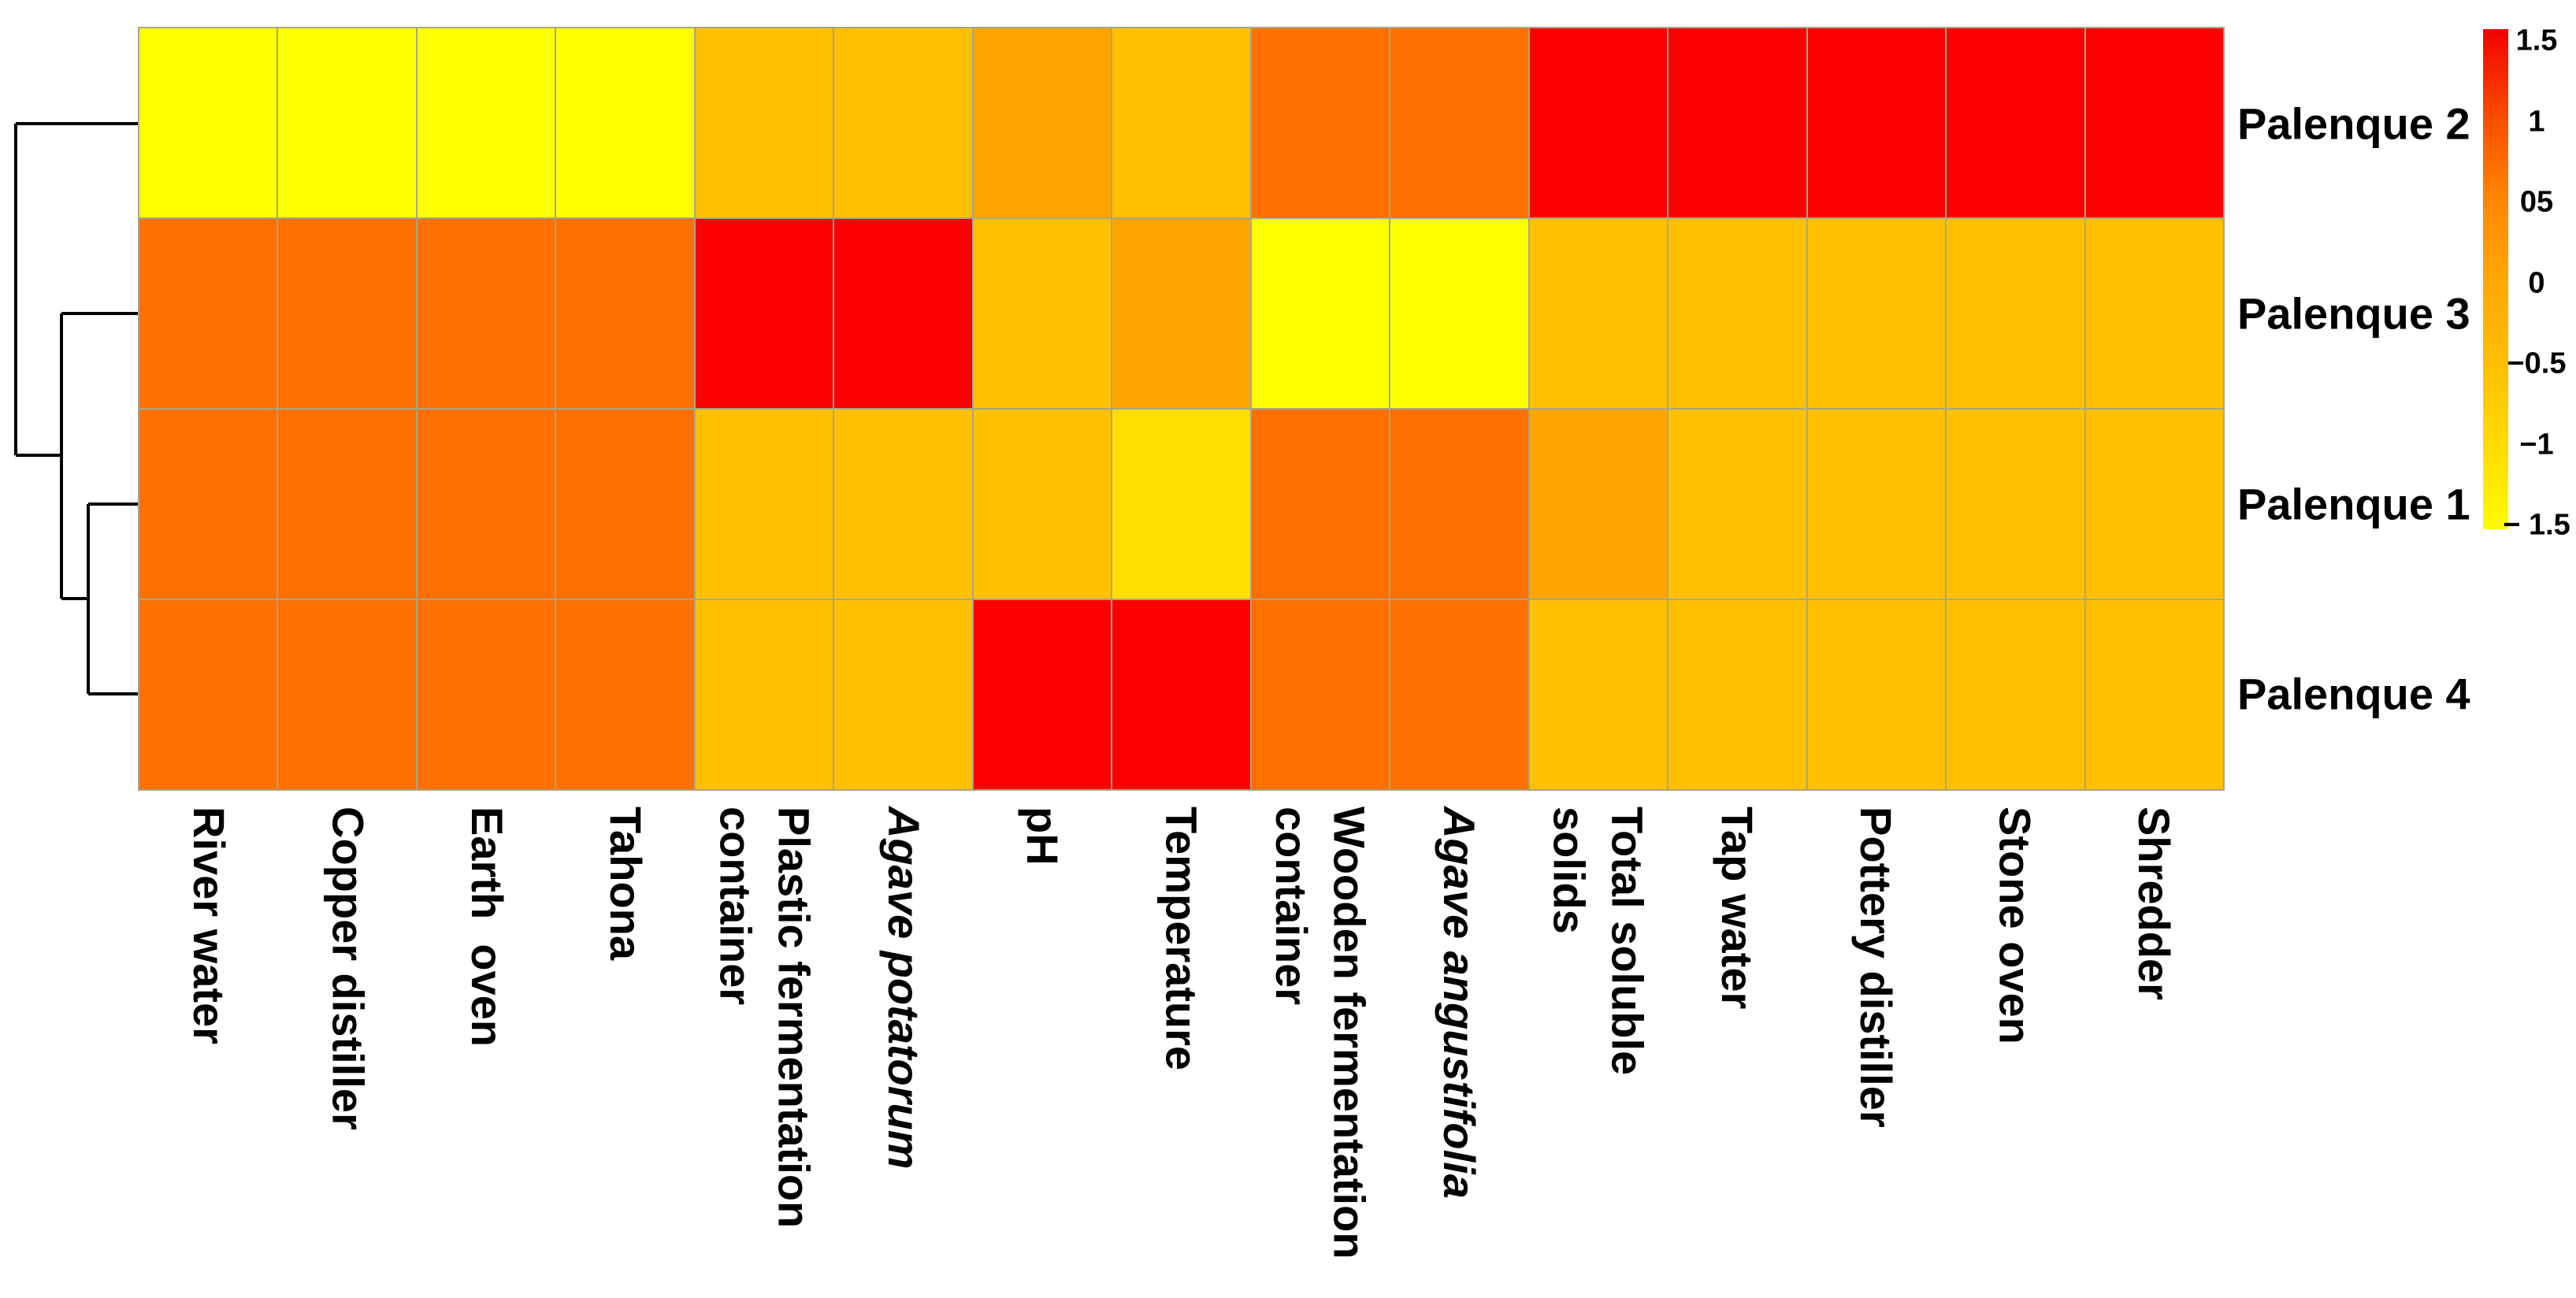 This screenshot has height=1298, width=2576. What do you see at coordinates (1598, 941) in the screenshot?
I see `column-label: Total soluble solids` at bounding box center [1598, 941].